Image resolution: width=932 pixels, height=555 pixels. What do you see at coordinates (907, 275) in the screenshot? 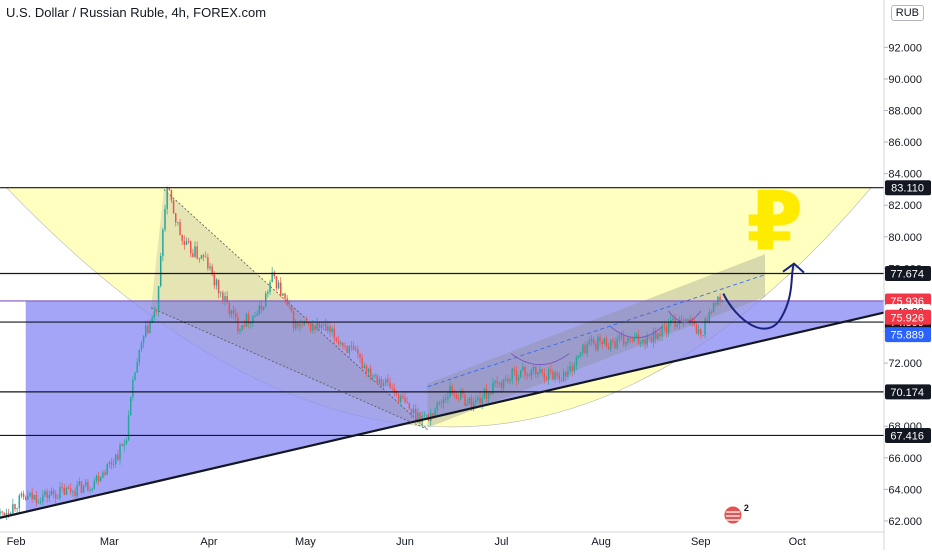
I see `level-tag-label: 77.674` at bounding box center [907, 275].